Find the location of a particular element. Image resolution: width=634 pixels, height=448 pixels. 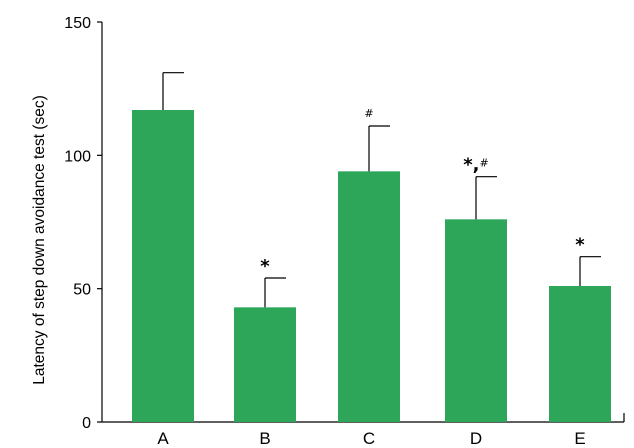

significance-label-C: # is located at coordinates (368, 113).